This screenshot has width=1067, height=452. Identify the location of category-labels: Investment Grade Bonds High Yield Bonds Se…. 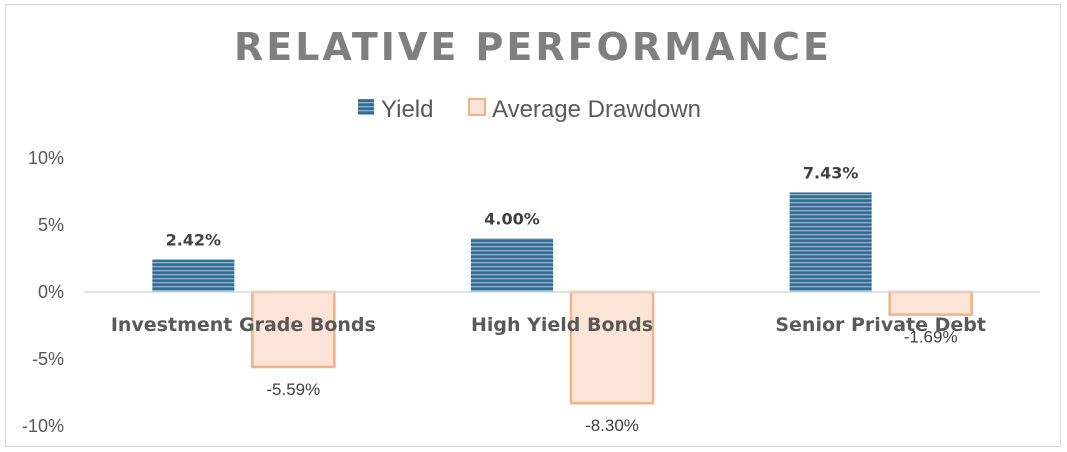
(548, 325).